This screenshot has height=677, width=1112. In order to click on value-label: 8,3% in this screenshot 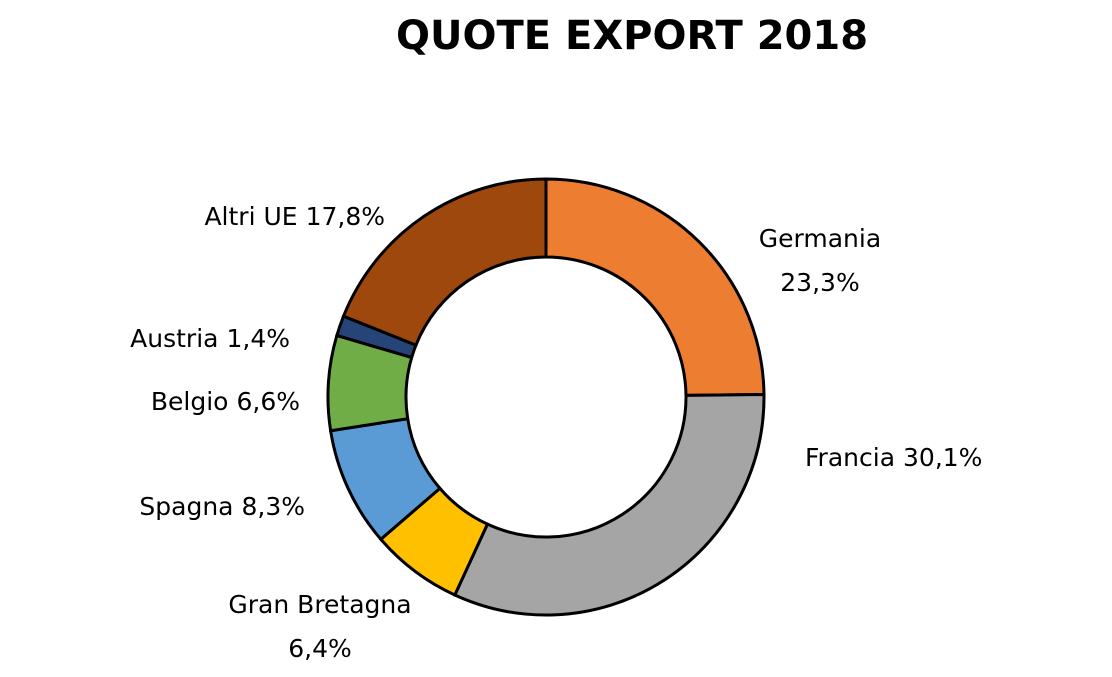, I will do `click(273, 506)`.